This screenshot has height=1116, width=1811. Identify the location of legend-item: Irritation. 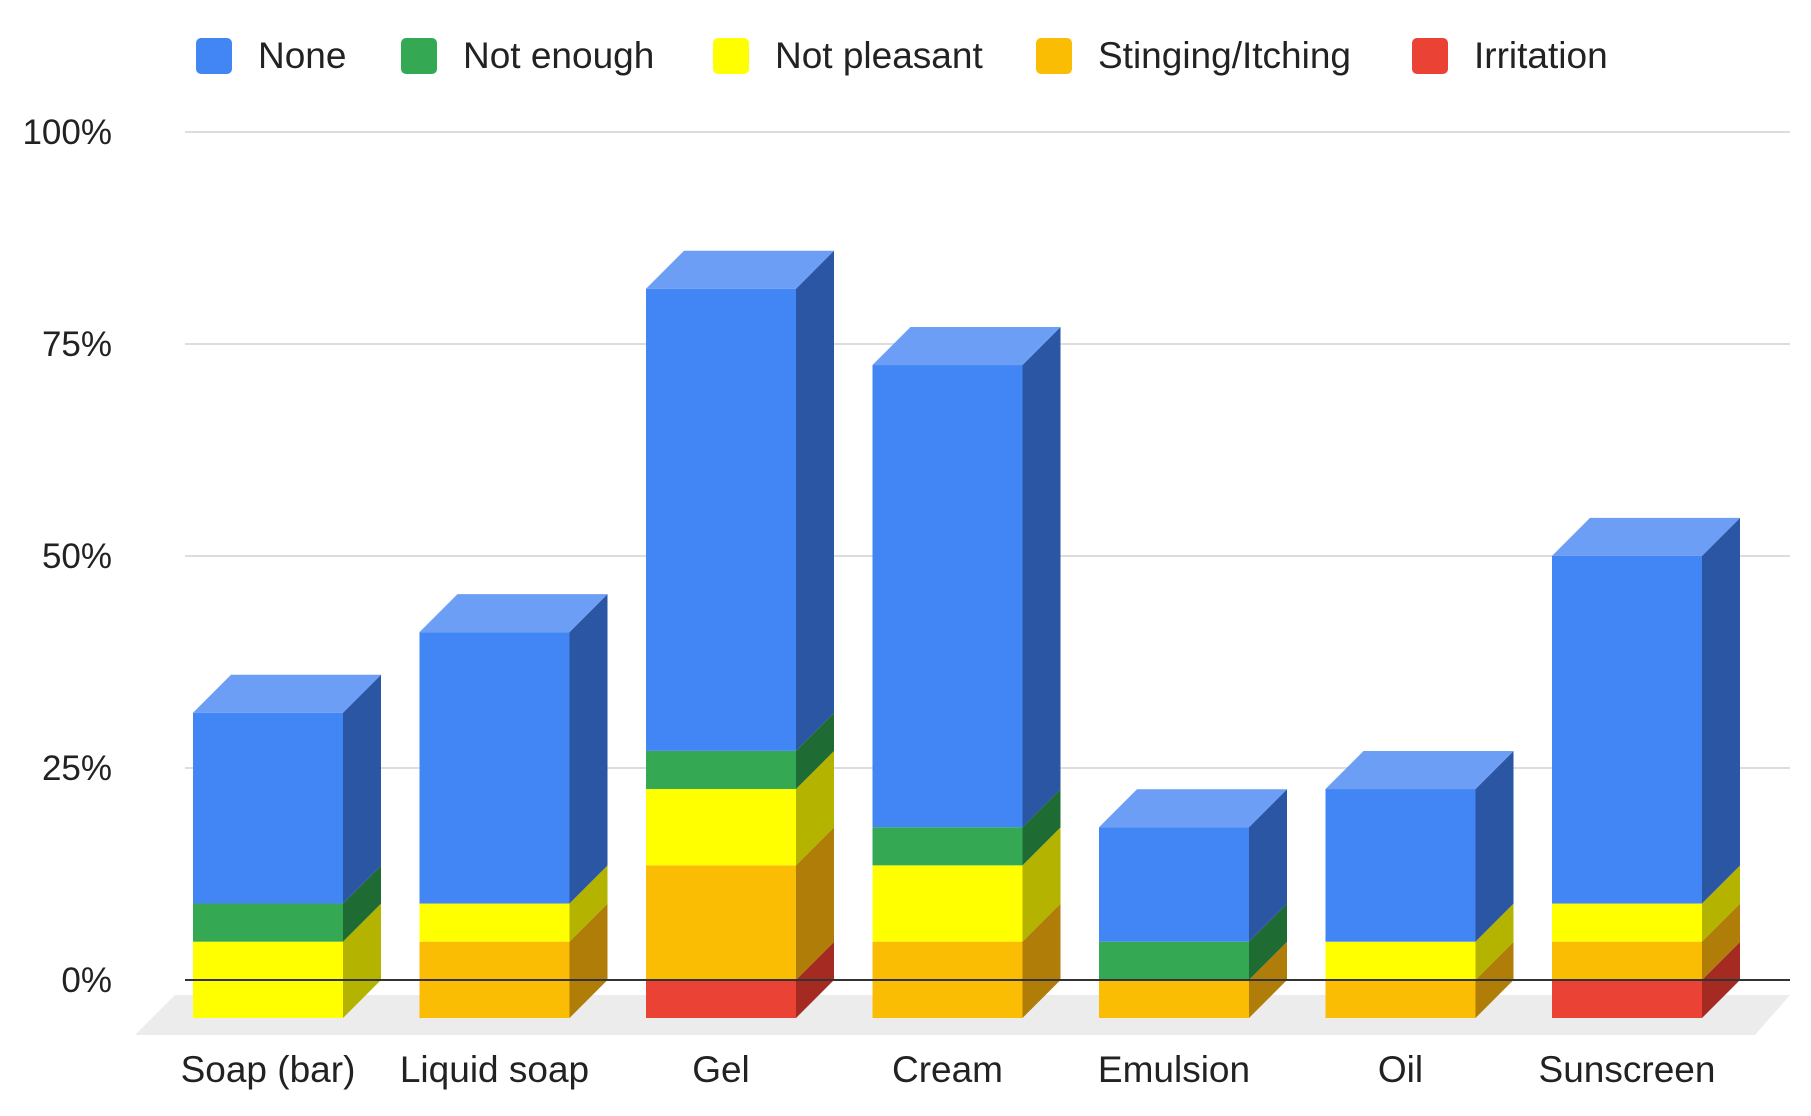
(1510, 55).